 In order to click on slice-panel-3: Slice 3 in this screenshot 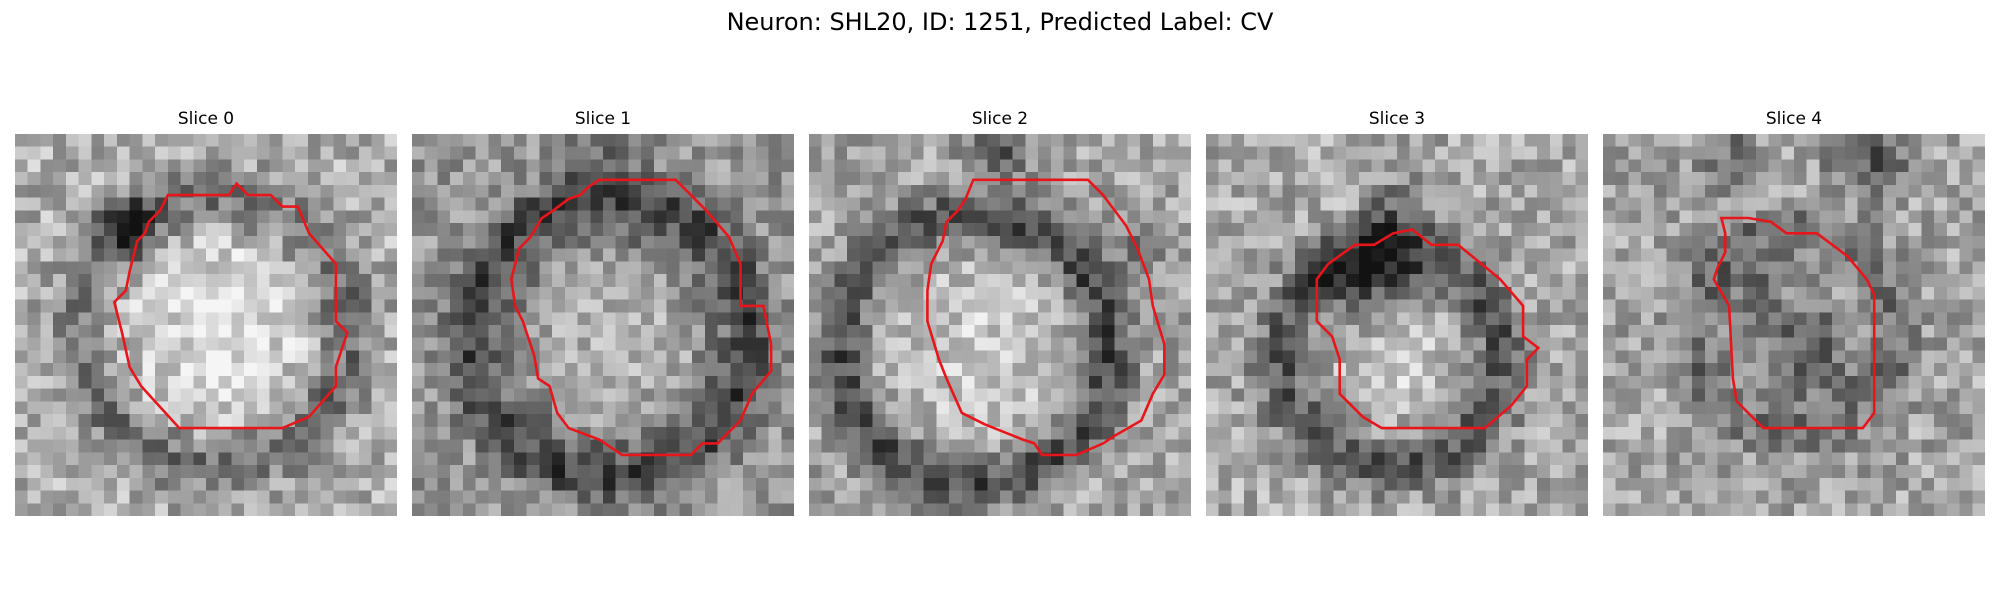, I will do `click(1397, 312)`.